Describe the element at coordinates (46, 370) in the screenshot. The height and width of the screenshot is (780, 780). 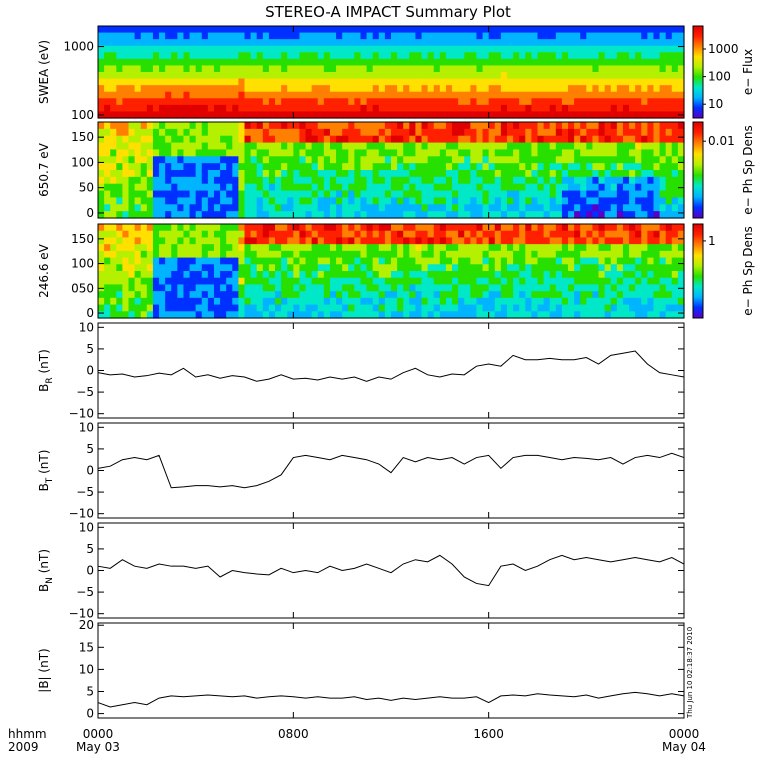
I see `y-axis-label-4: BR (nT)` at that location.